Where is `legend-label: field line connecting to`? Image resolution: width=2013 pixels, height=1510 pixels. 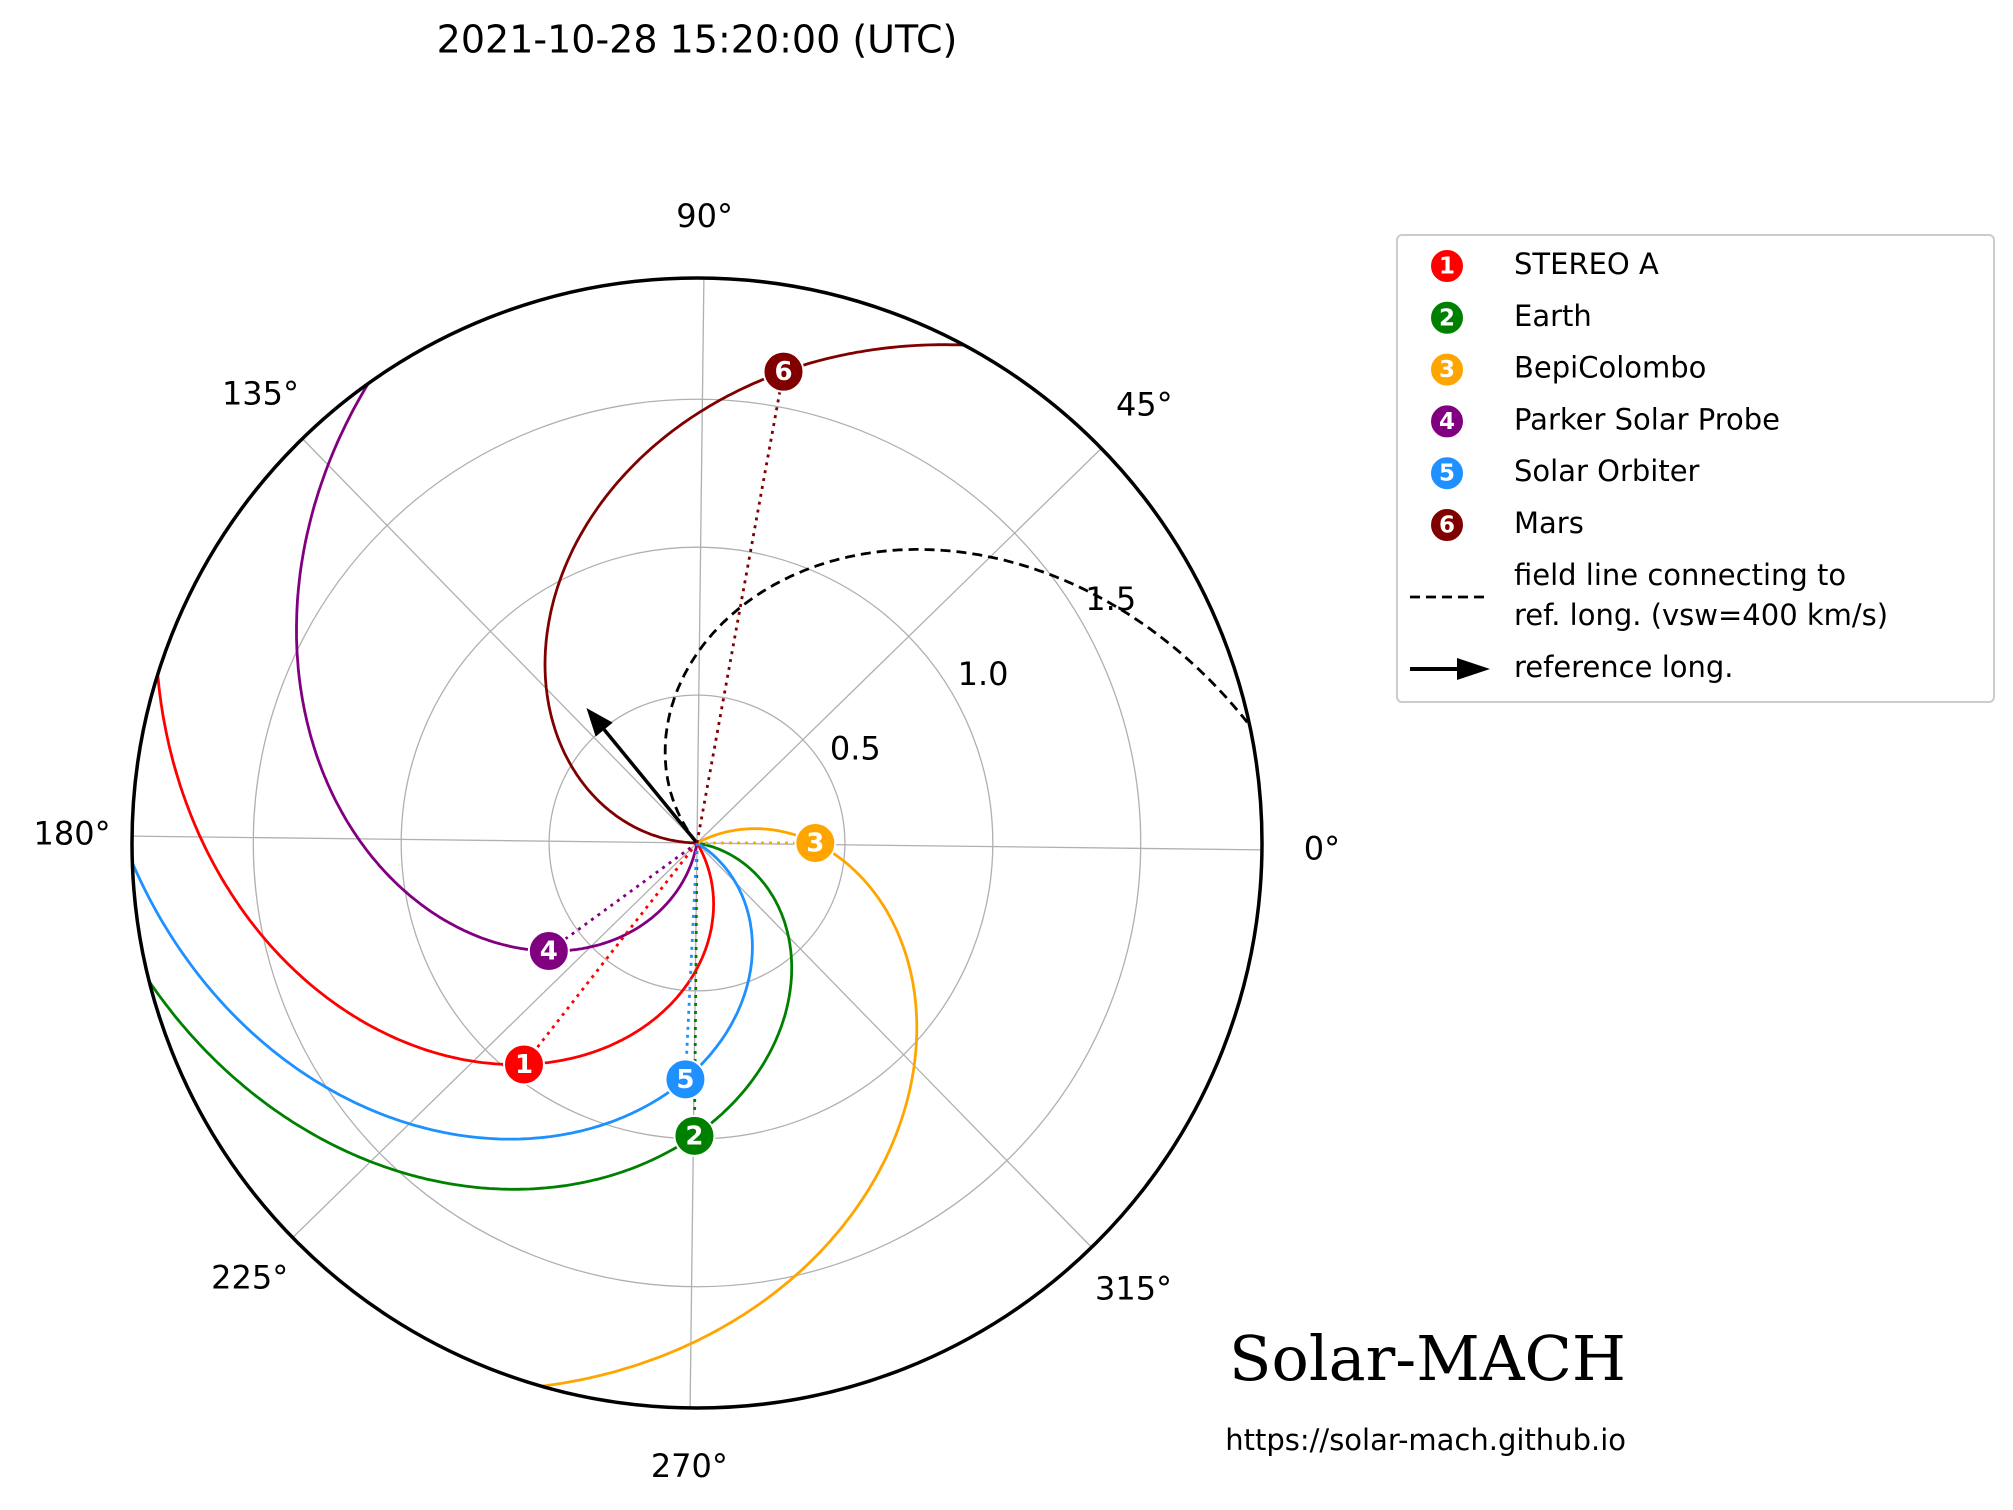 legend-label: field line connecting to is located at coordinates (1680, 575).